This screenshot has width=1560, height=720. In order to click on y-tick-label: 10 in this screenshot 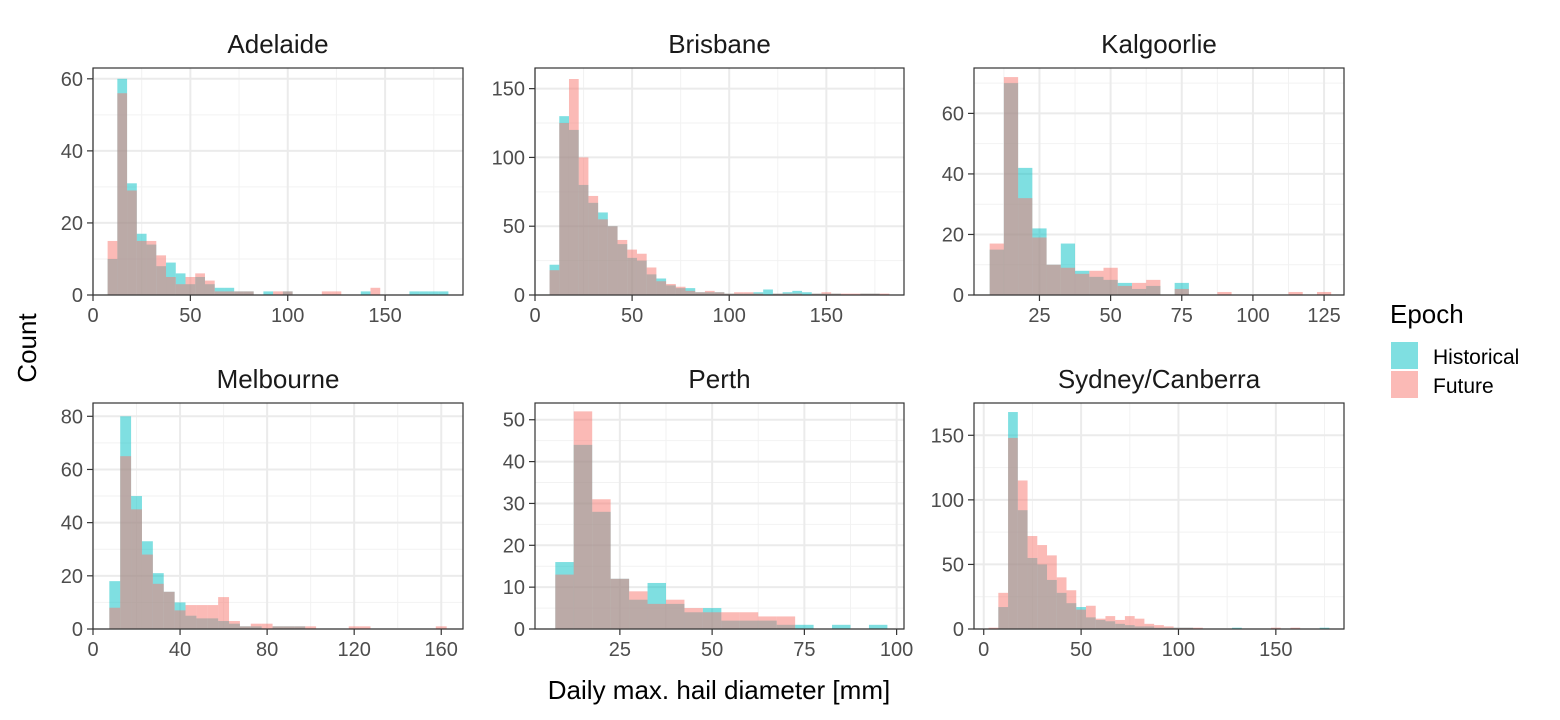, I will do `click(514, 588)`.